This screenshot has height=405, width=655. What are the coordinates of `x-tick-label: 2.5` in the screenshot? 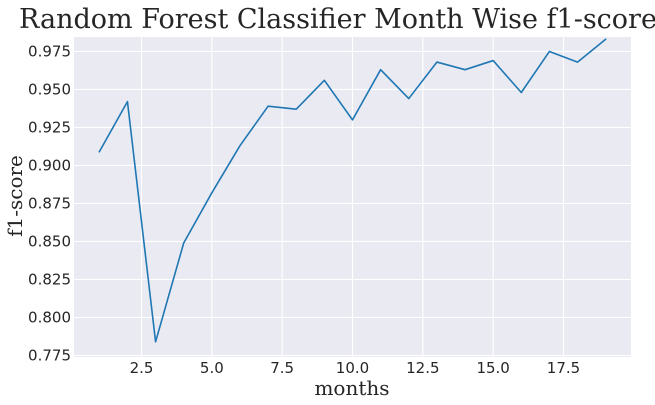 It's located at (142, 368).